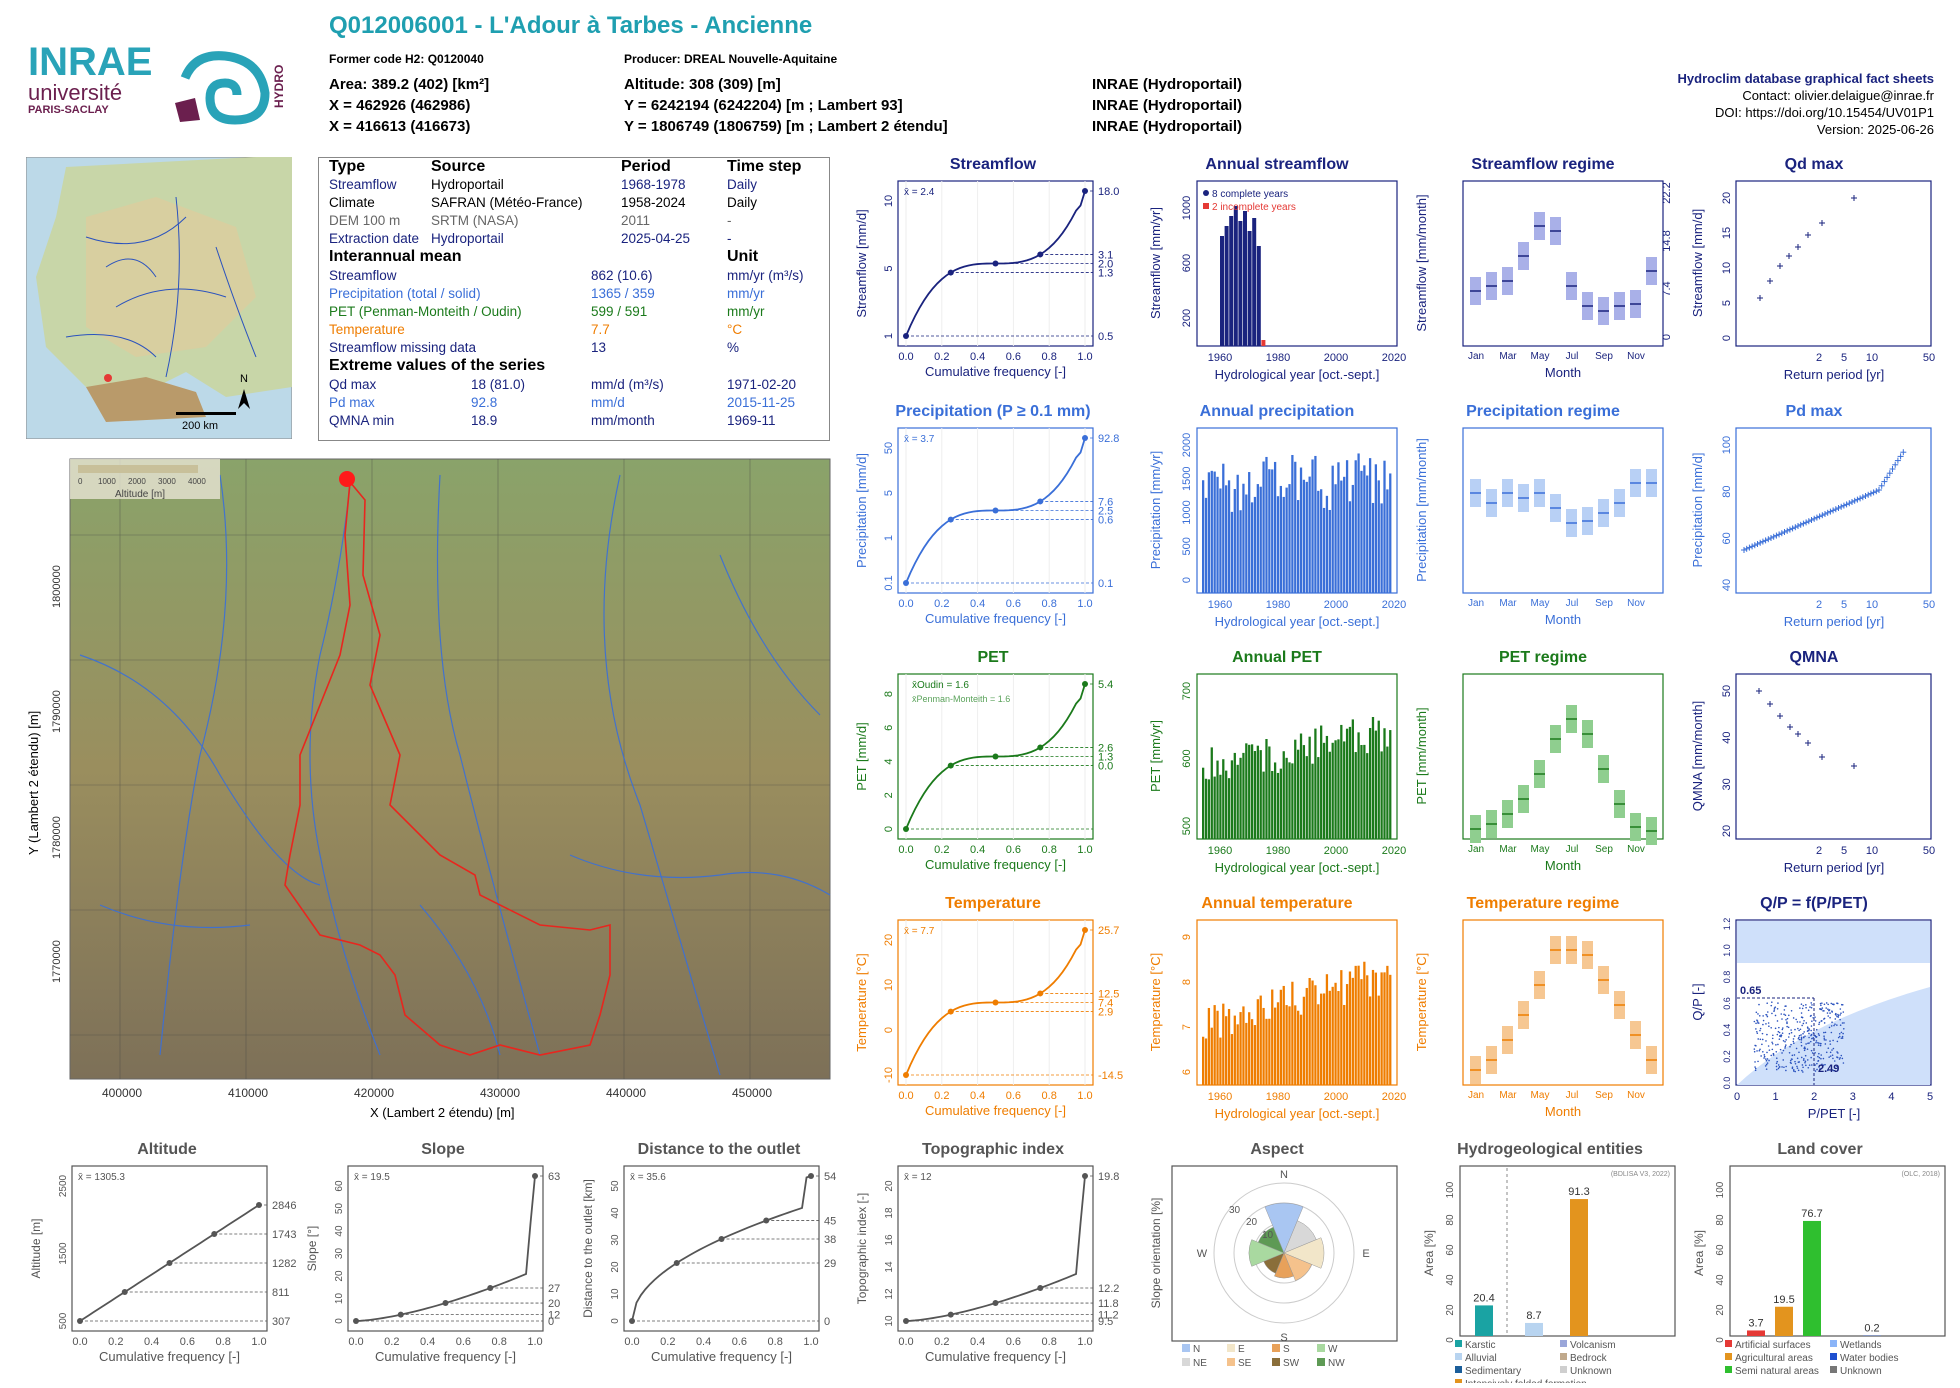 The image size is (1960, 1388). Describe the element at coordinates (1105, 584) in the screenshot. I see `right-tick: 0.1` at that location.